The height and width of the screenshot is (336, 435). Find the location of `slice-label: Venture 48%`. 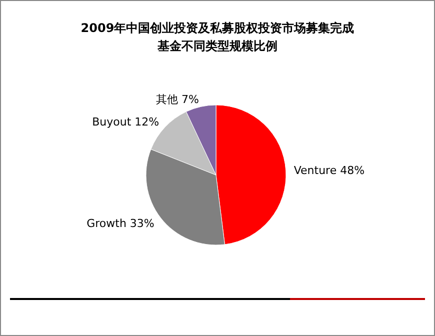

slice-label: Venture 48% is located at coordinates (329, 171).